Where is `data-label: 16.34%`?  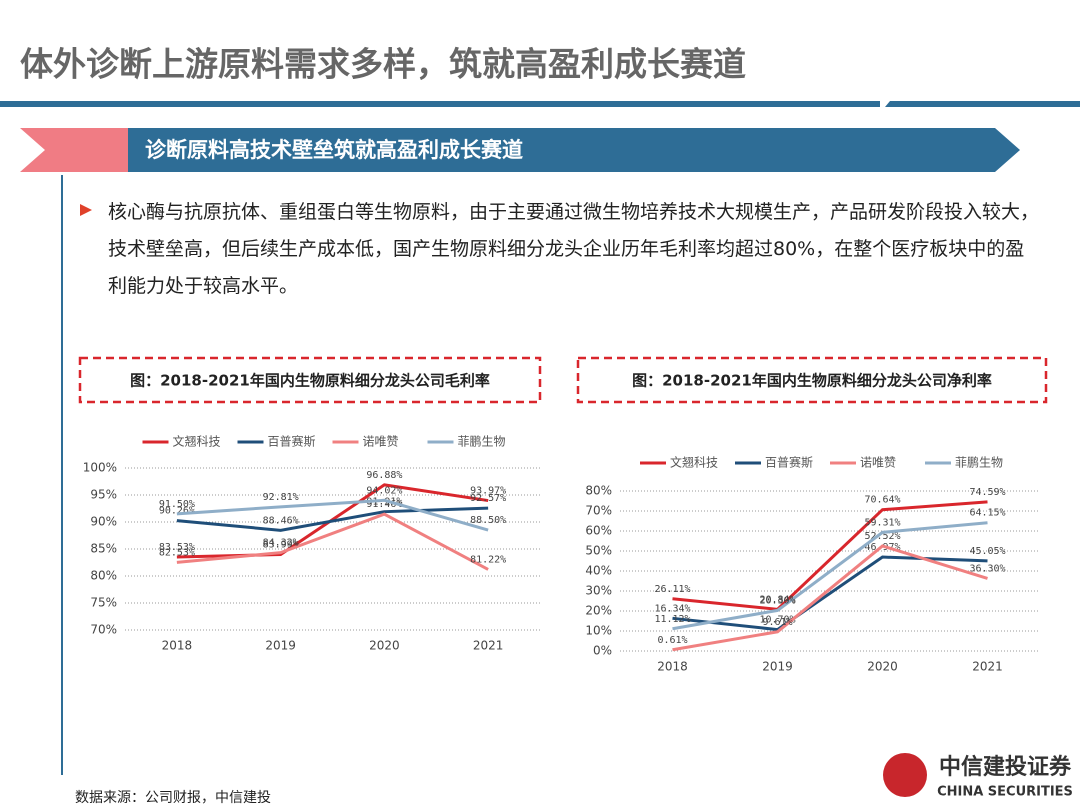
data-label: 16.34% is located at coordinates (672, 608).